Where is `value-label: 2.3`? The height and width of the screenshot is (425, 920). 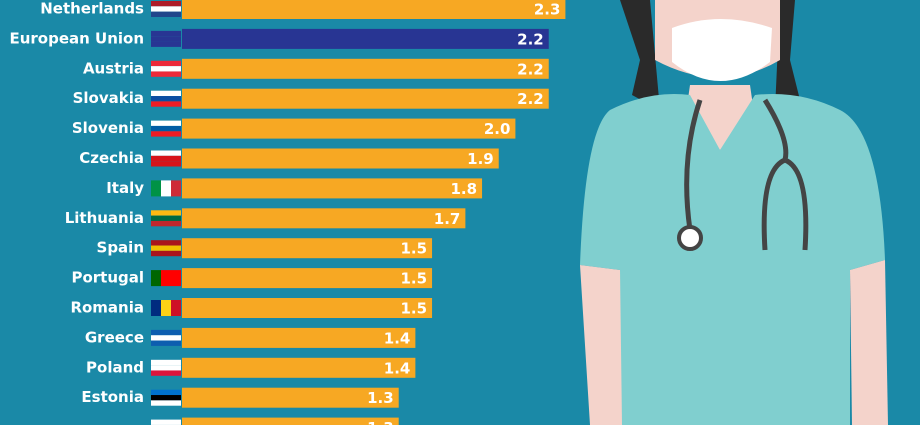 value-label: 2.3 is located at coordinates (547, 10).